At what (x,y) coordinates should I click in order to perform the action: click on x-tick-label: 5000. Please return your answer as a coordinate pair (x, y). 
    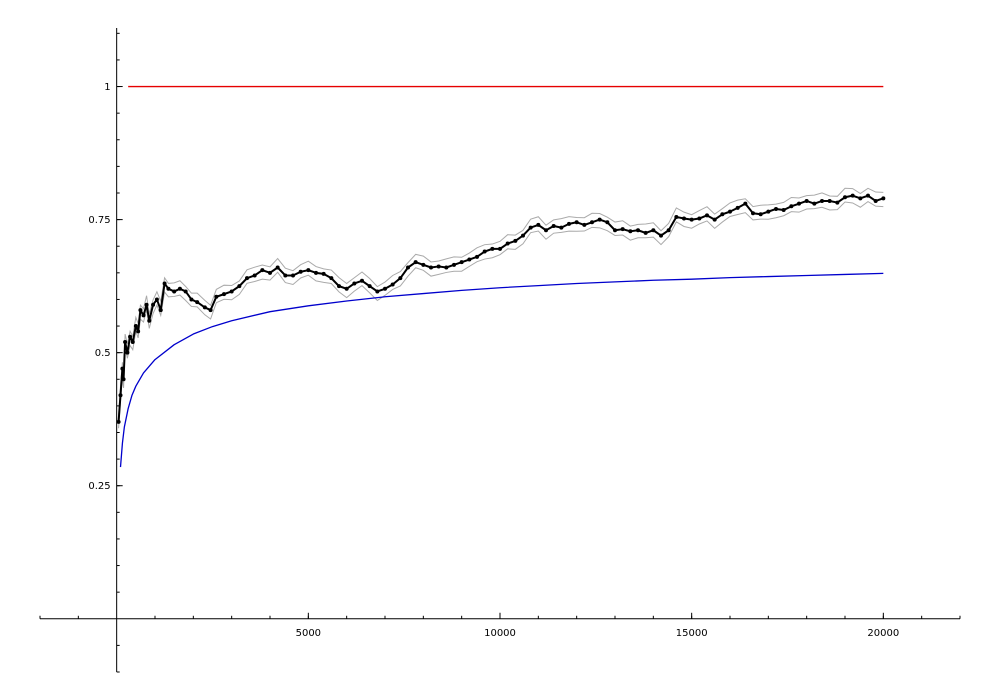
    Looking at the image, I should click on (308, 633).